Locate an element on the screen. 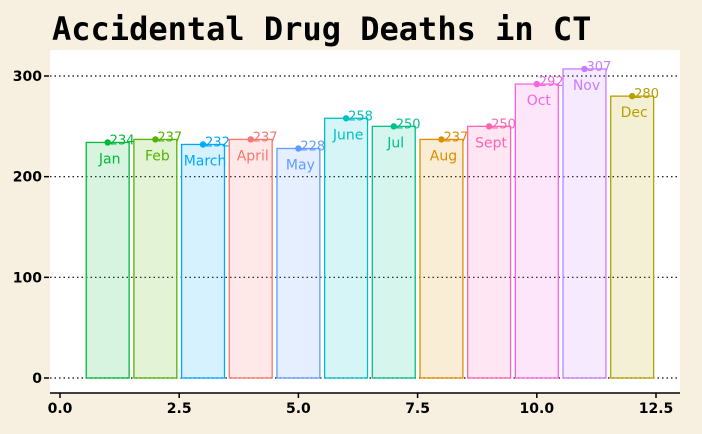  x-tick-label: 2.5 is located at coordinates (179, 409).